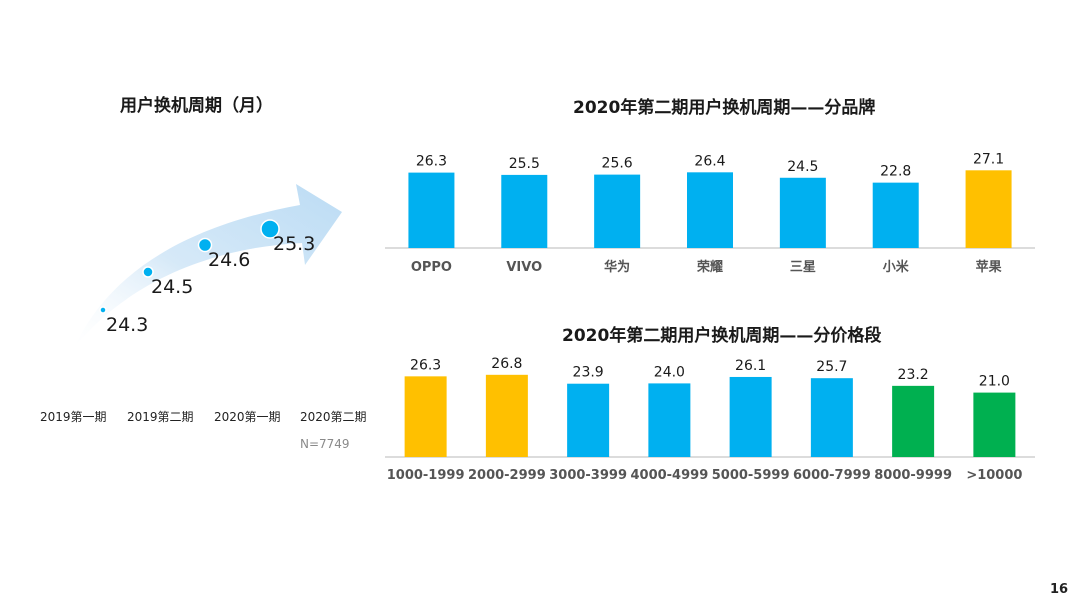 This screenshot has height=608, width=1080. What do you see at coordinates (333, 417) in the screenshot?
I see `trend-period-3: 2020第二期` at bounding box center [333, 417].